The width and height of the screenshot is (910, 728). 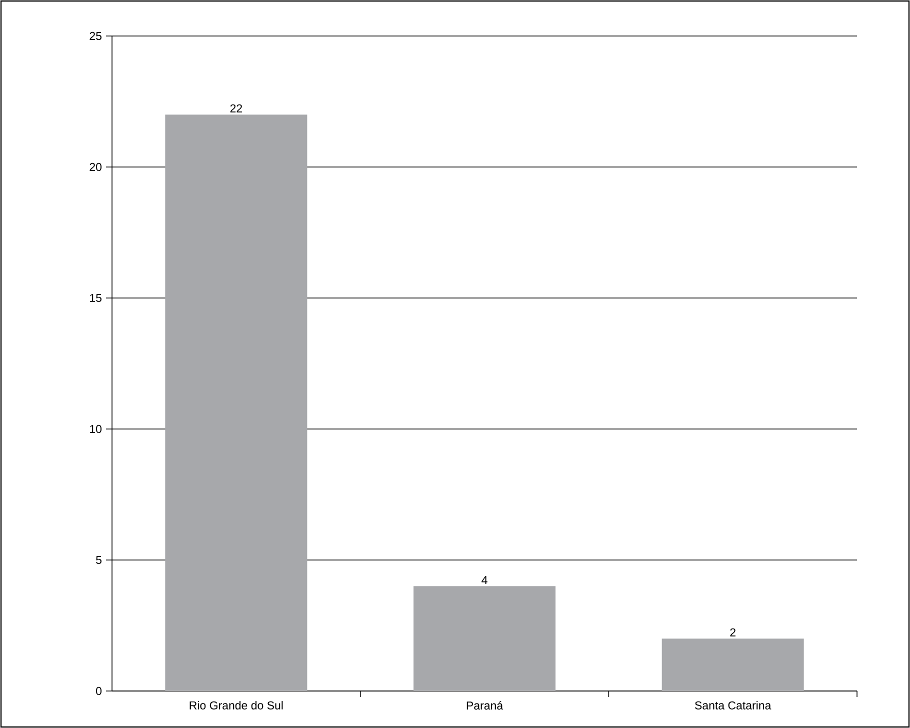 I want to click on y-tick-label: 20, so click(x=96, y=167).